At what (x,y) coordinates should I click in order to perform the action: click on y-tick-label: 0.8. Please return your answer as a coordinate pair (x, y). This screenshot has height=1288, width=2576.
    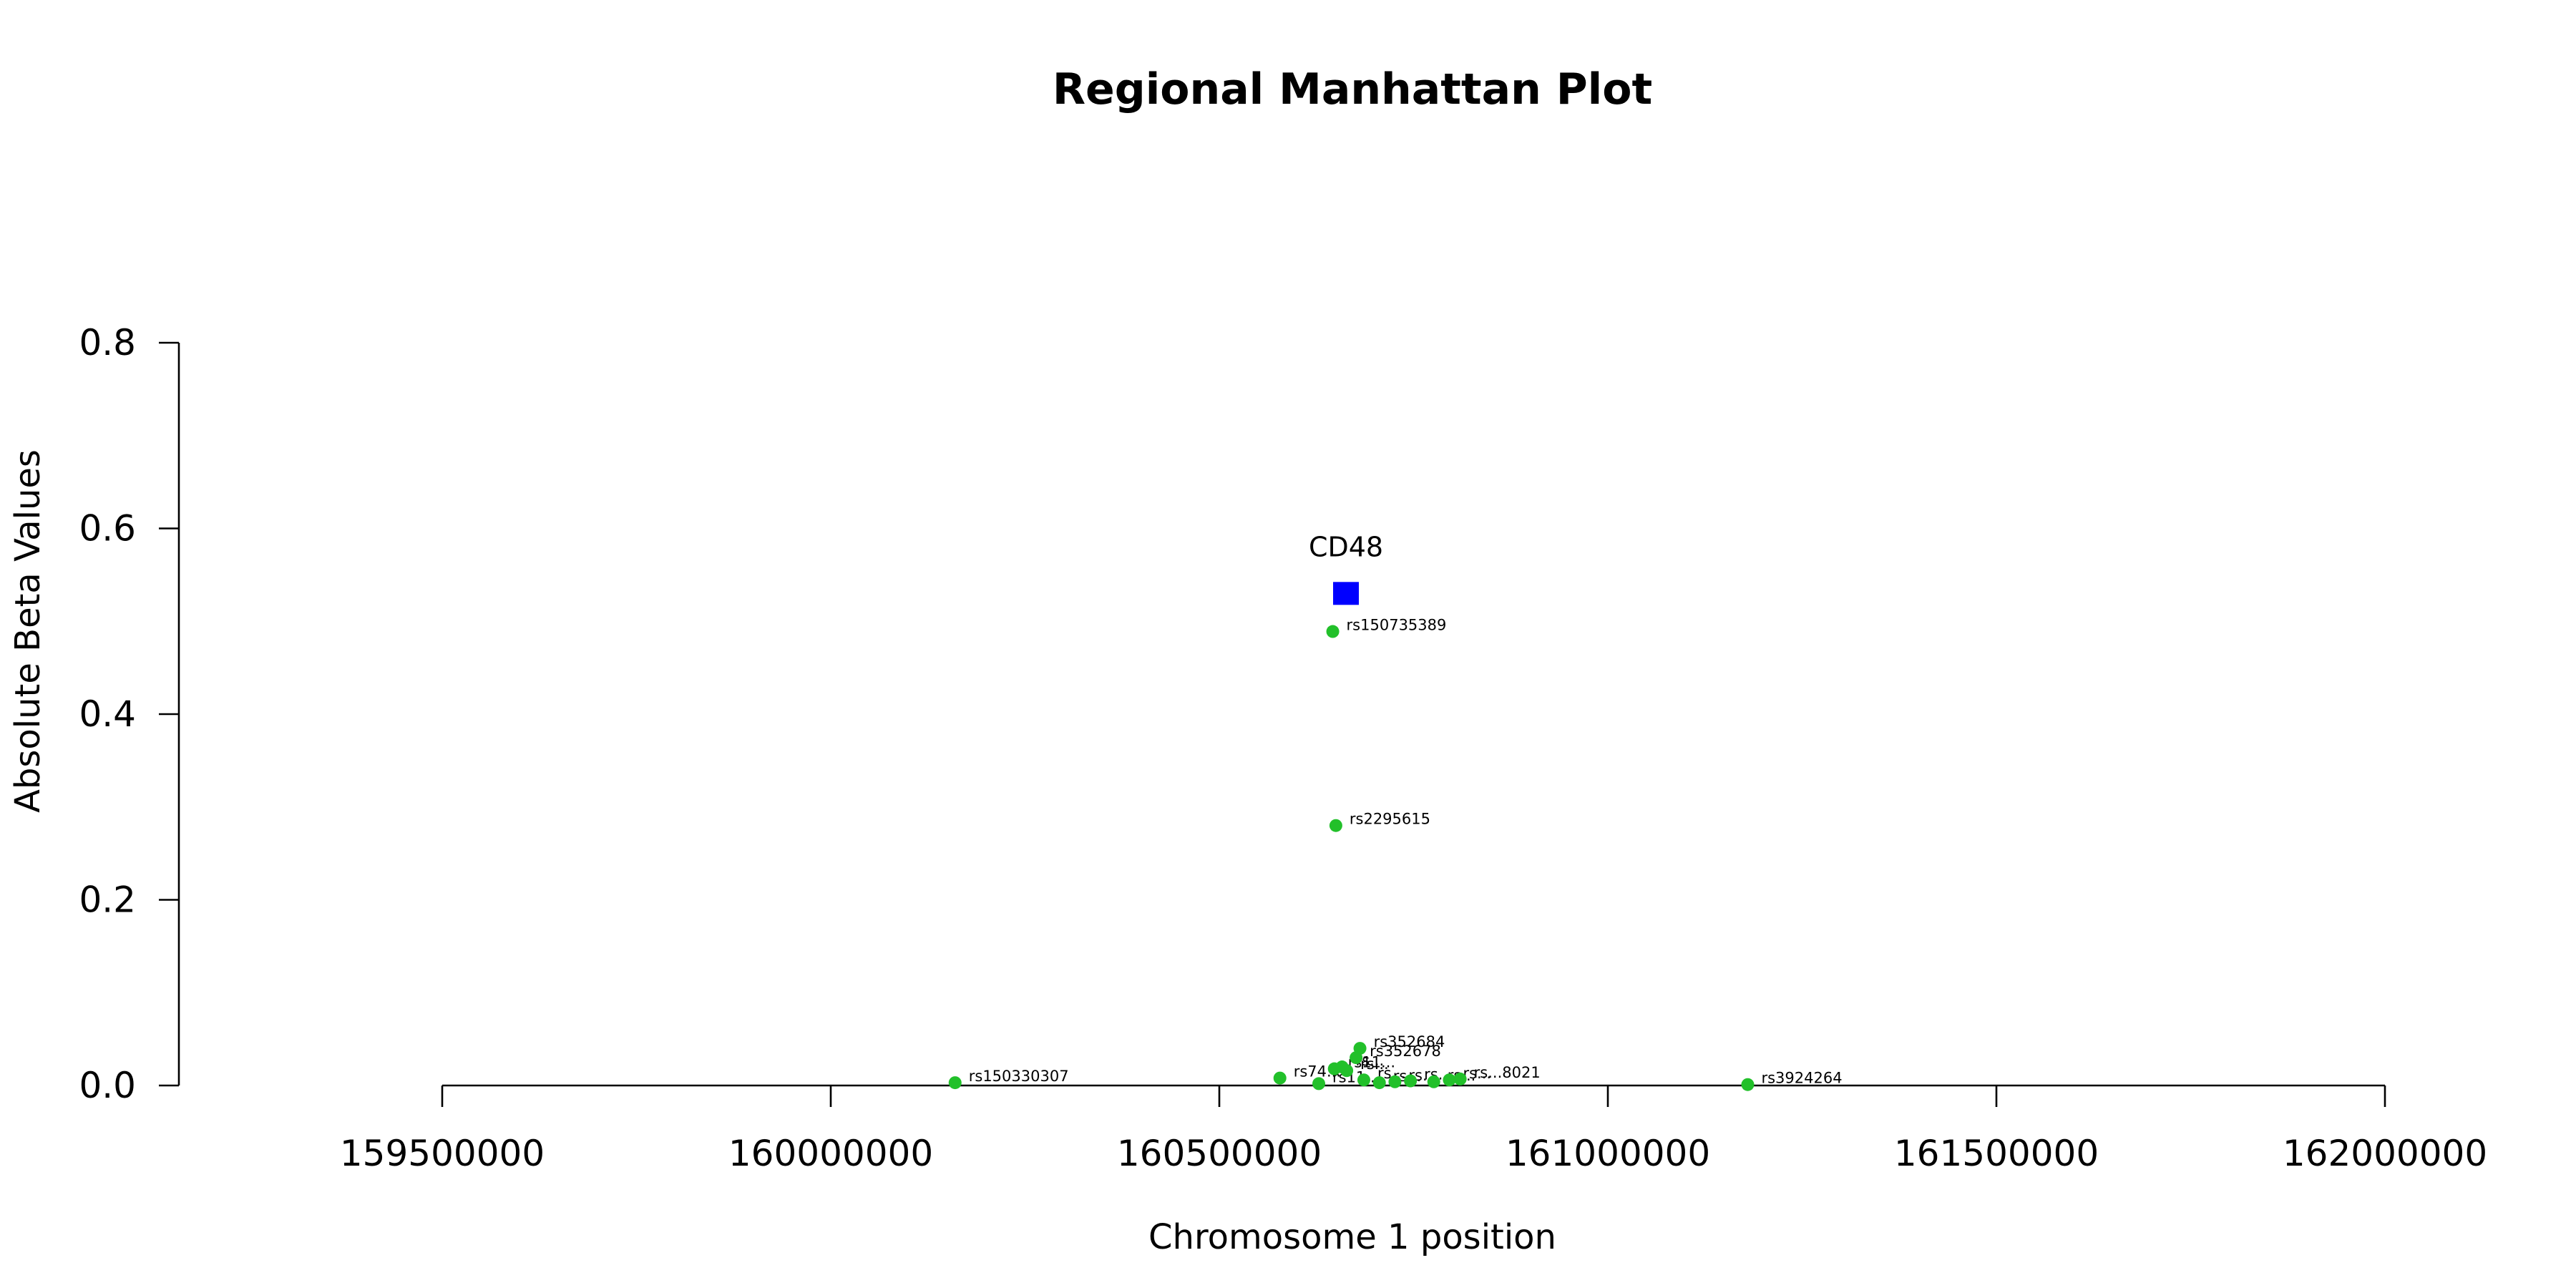
    Looking at the image, I should click on (107, 343).